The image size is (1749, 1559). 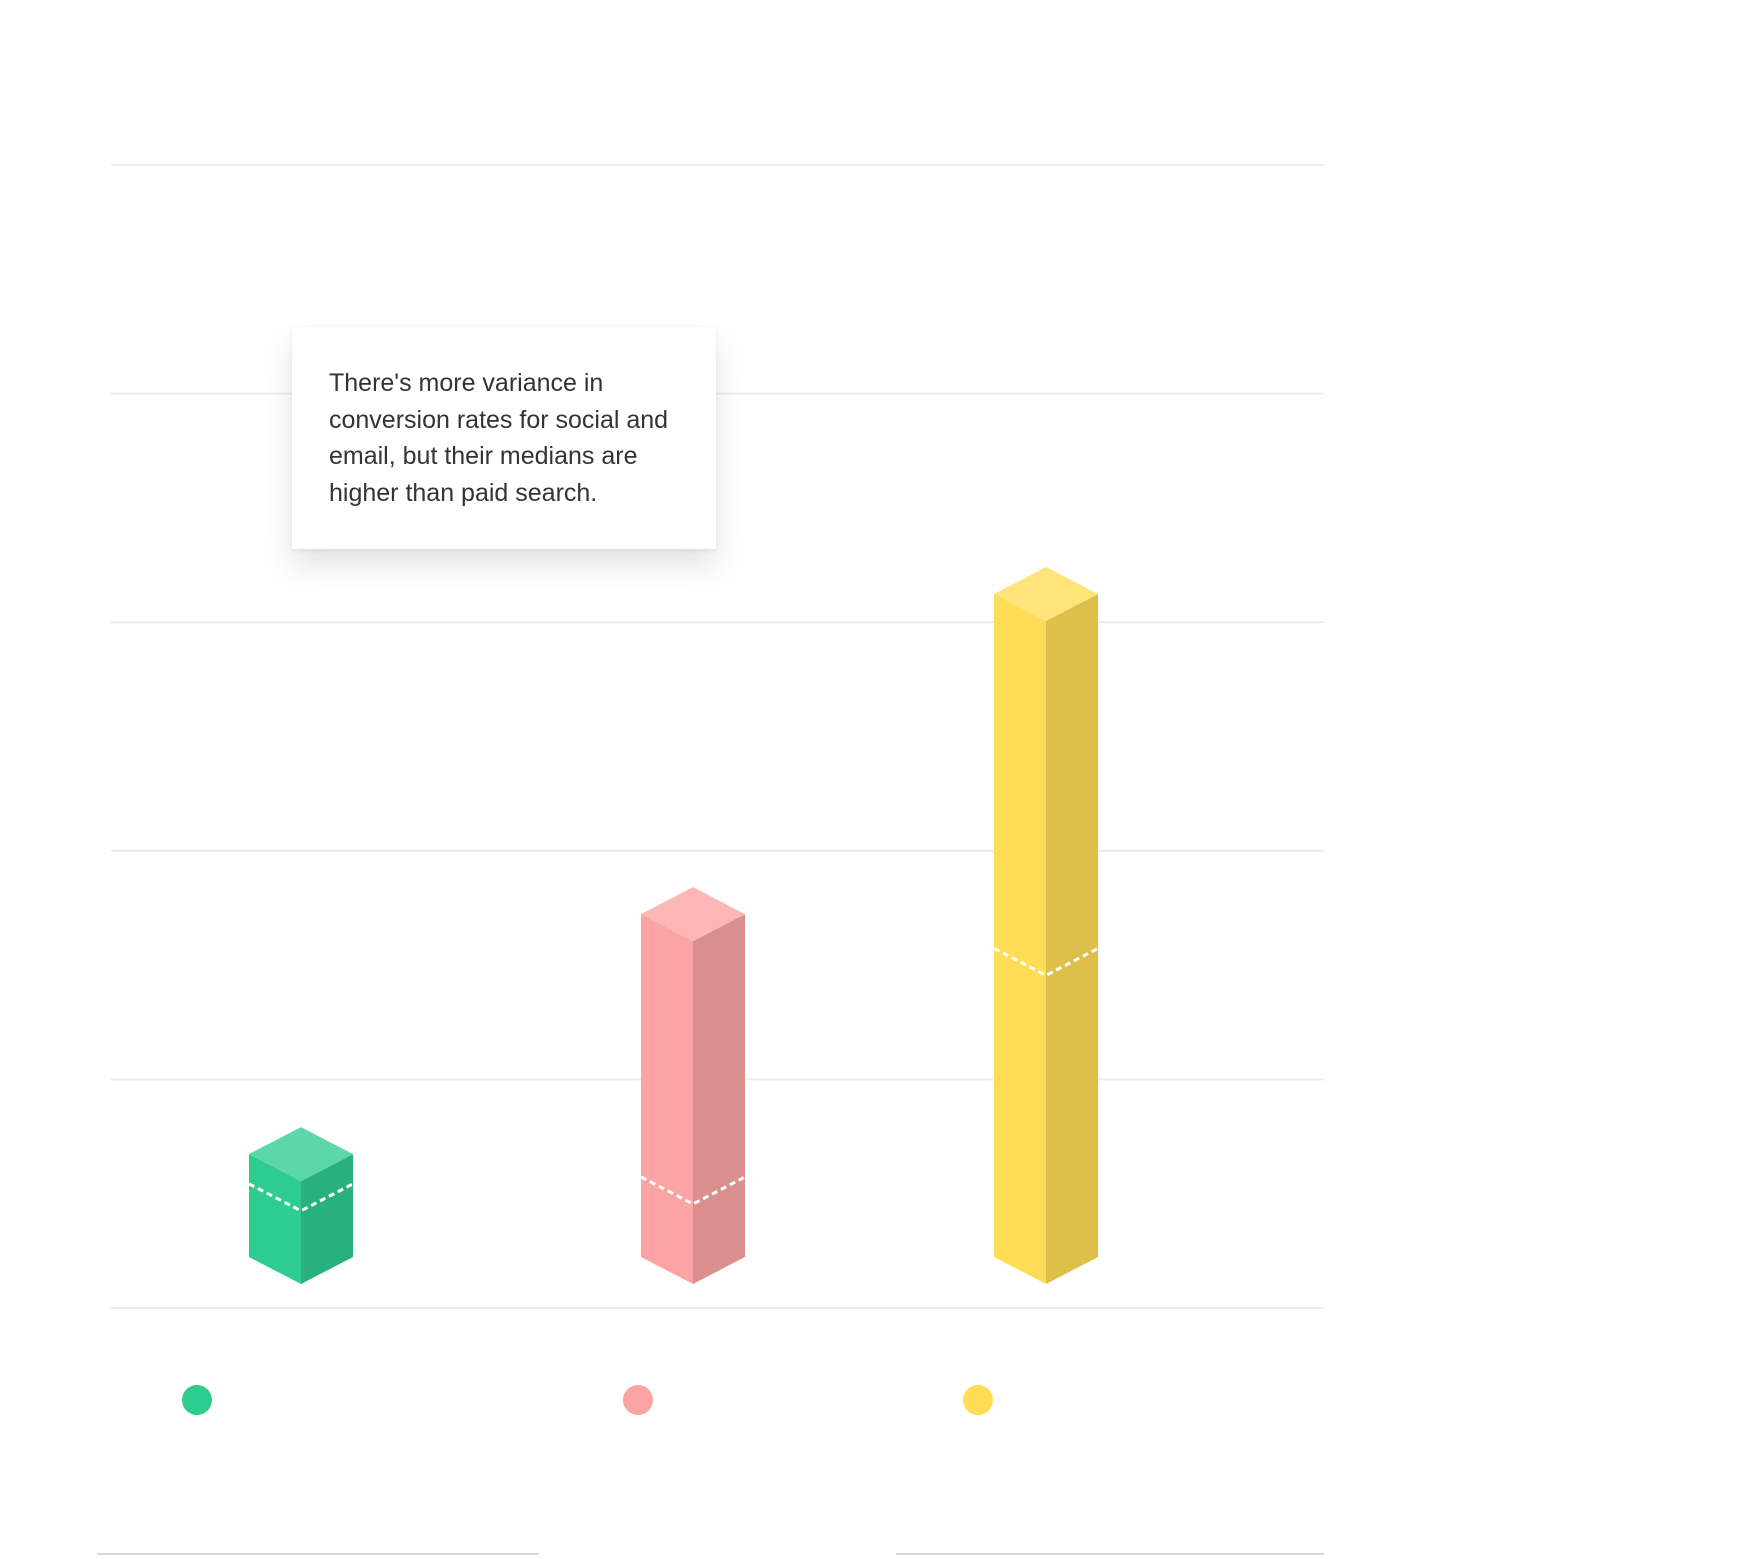 I want to click on legend, so click(x=587, y=1400).